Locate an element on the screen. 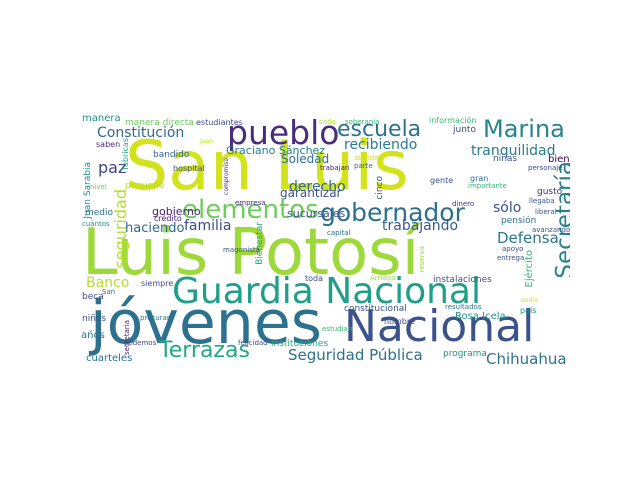 The image size is (640, 480). word-toda: toda is located at coordinates (314, 278).